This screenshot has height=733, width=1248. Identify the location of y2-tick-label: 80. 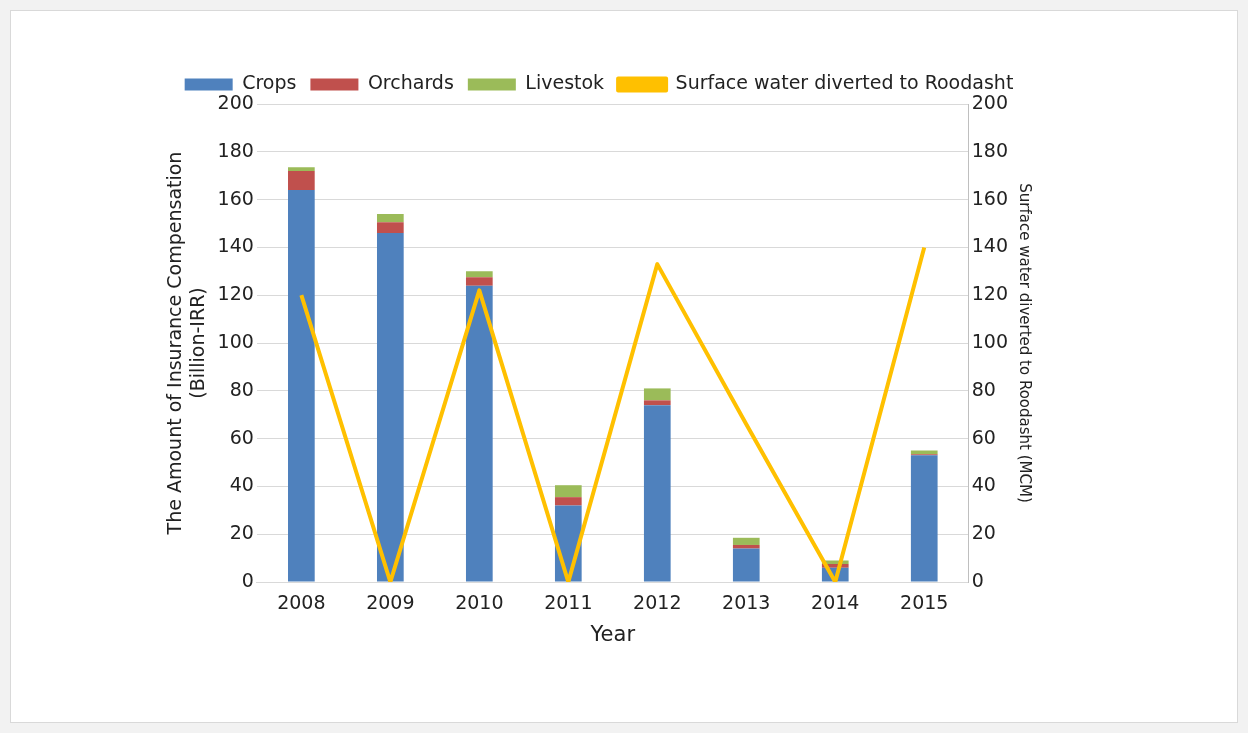
(983, 388).